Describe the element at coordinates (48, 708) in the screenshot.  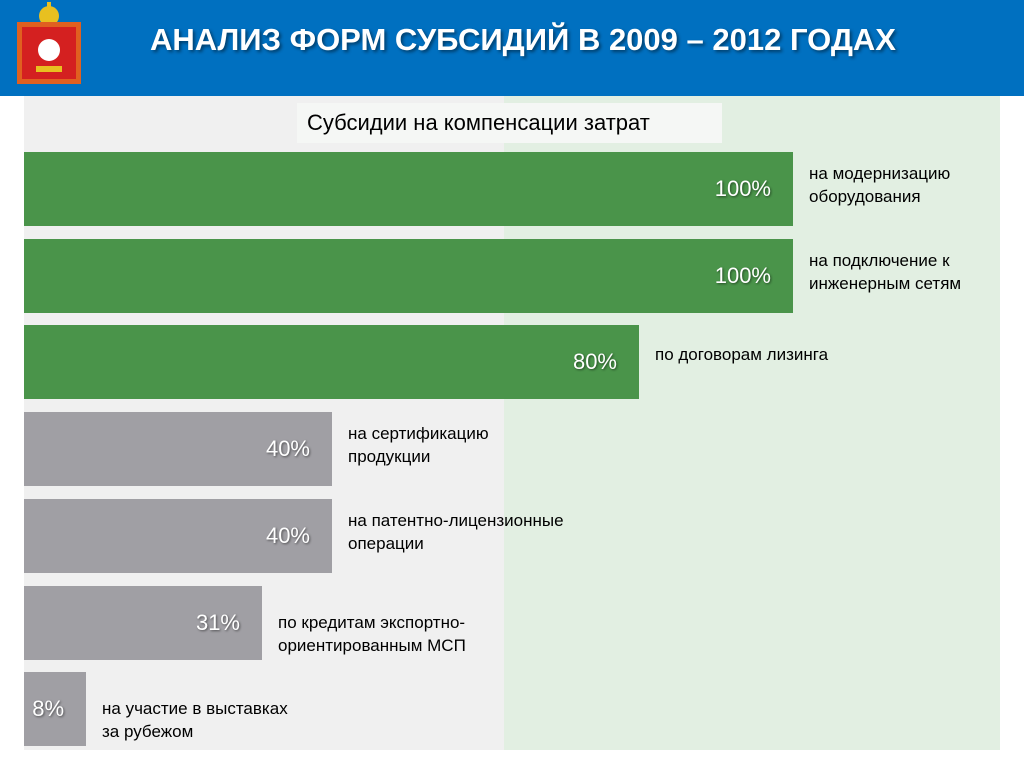
I see `bar-value-label: 8%` at that location.